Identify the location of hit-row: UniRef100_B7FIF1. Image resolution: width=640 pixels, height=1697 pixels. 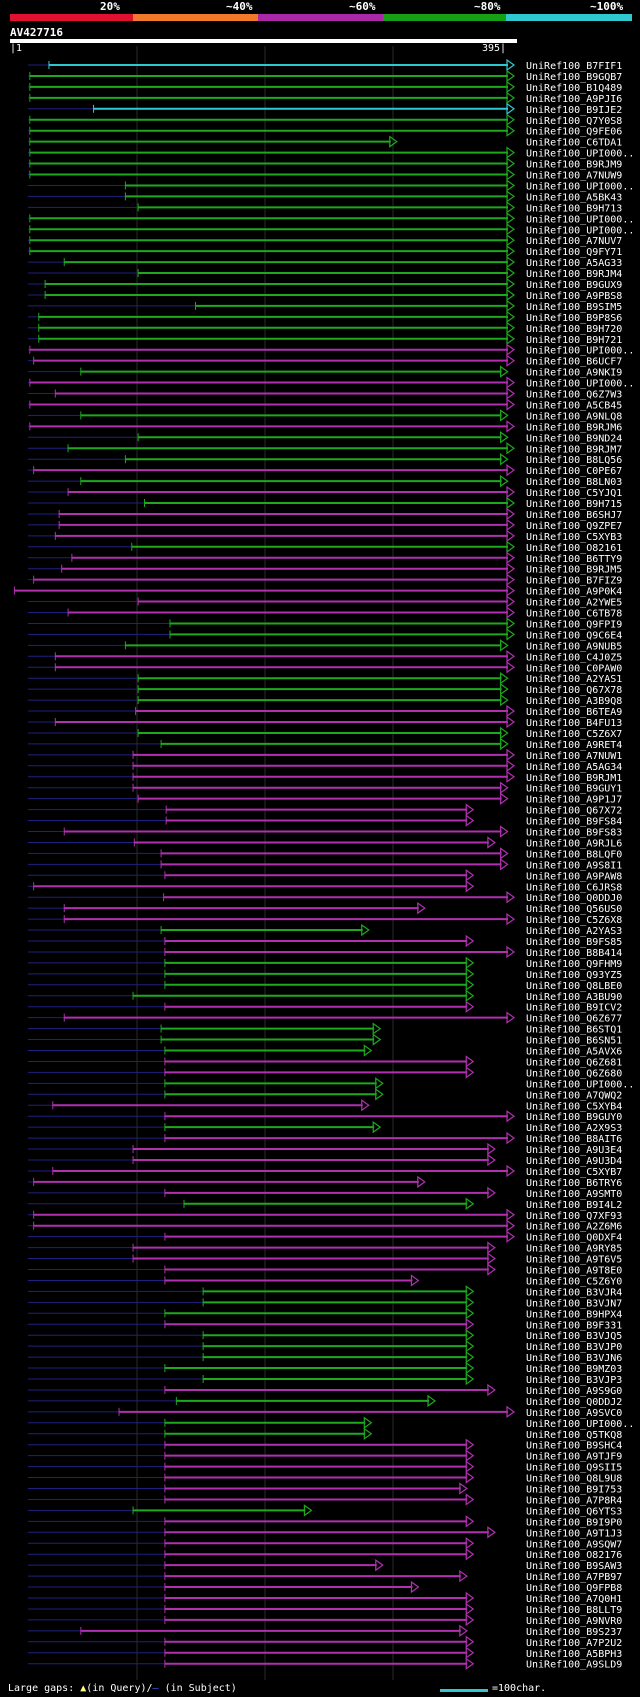
(325, 65).